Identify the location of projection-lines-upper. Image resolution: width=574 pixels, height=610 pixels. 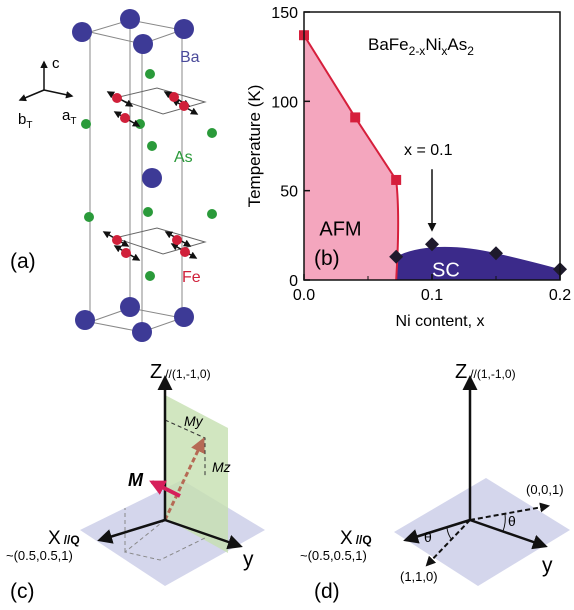
(185, 448).